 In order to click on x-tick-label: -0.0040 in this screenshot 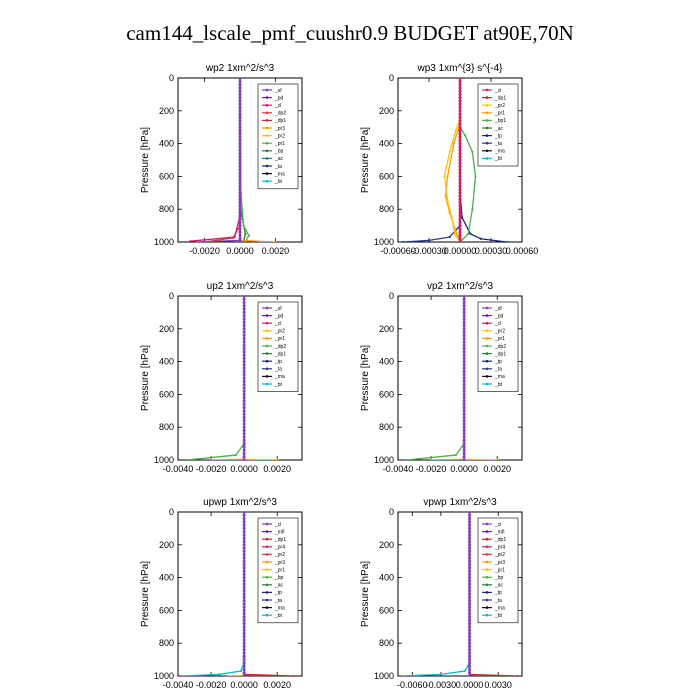, I will do `click(178, 469)`.